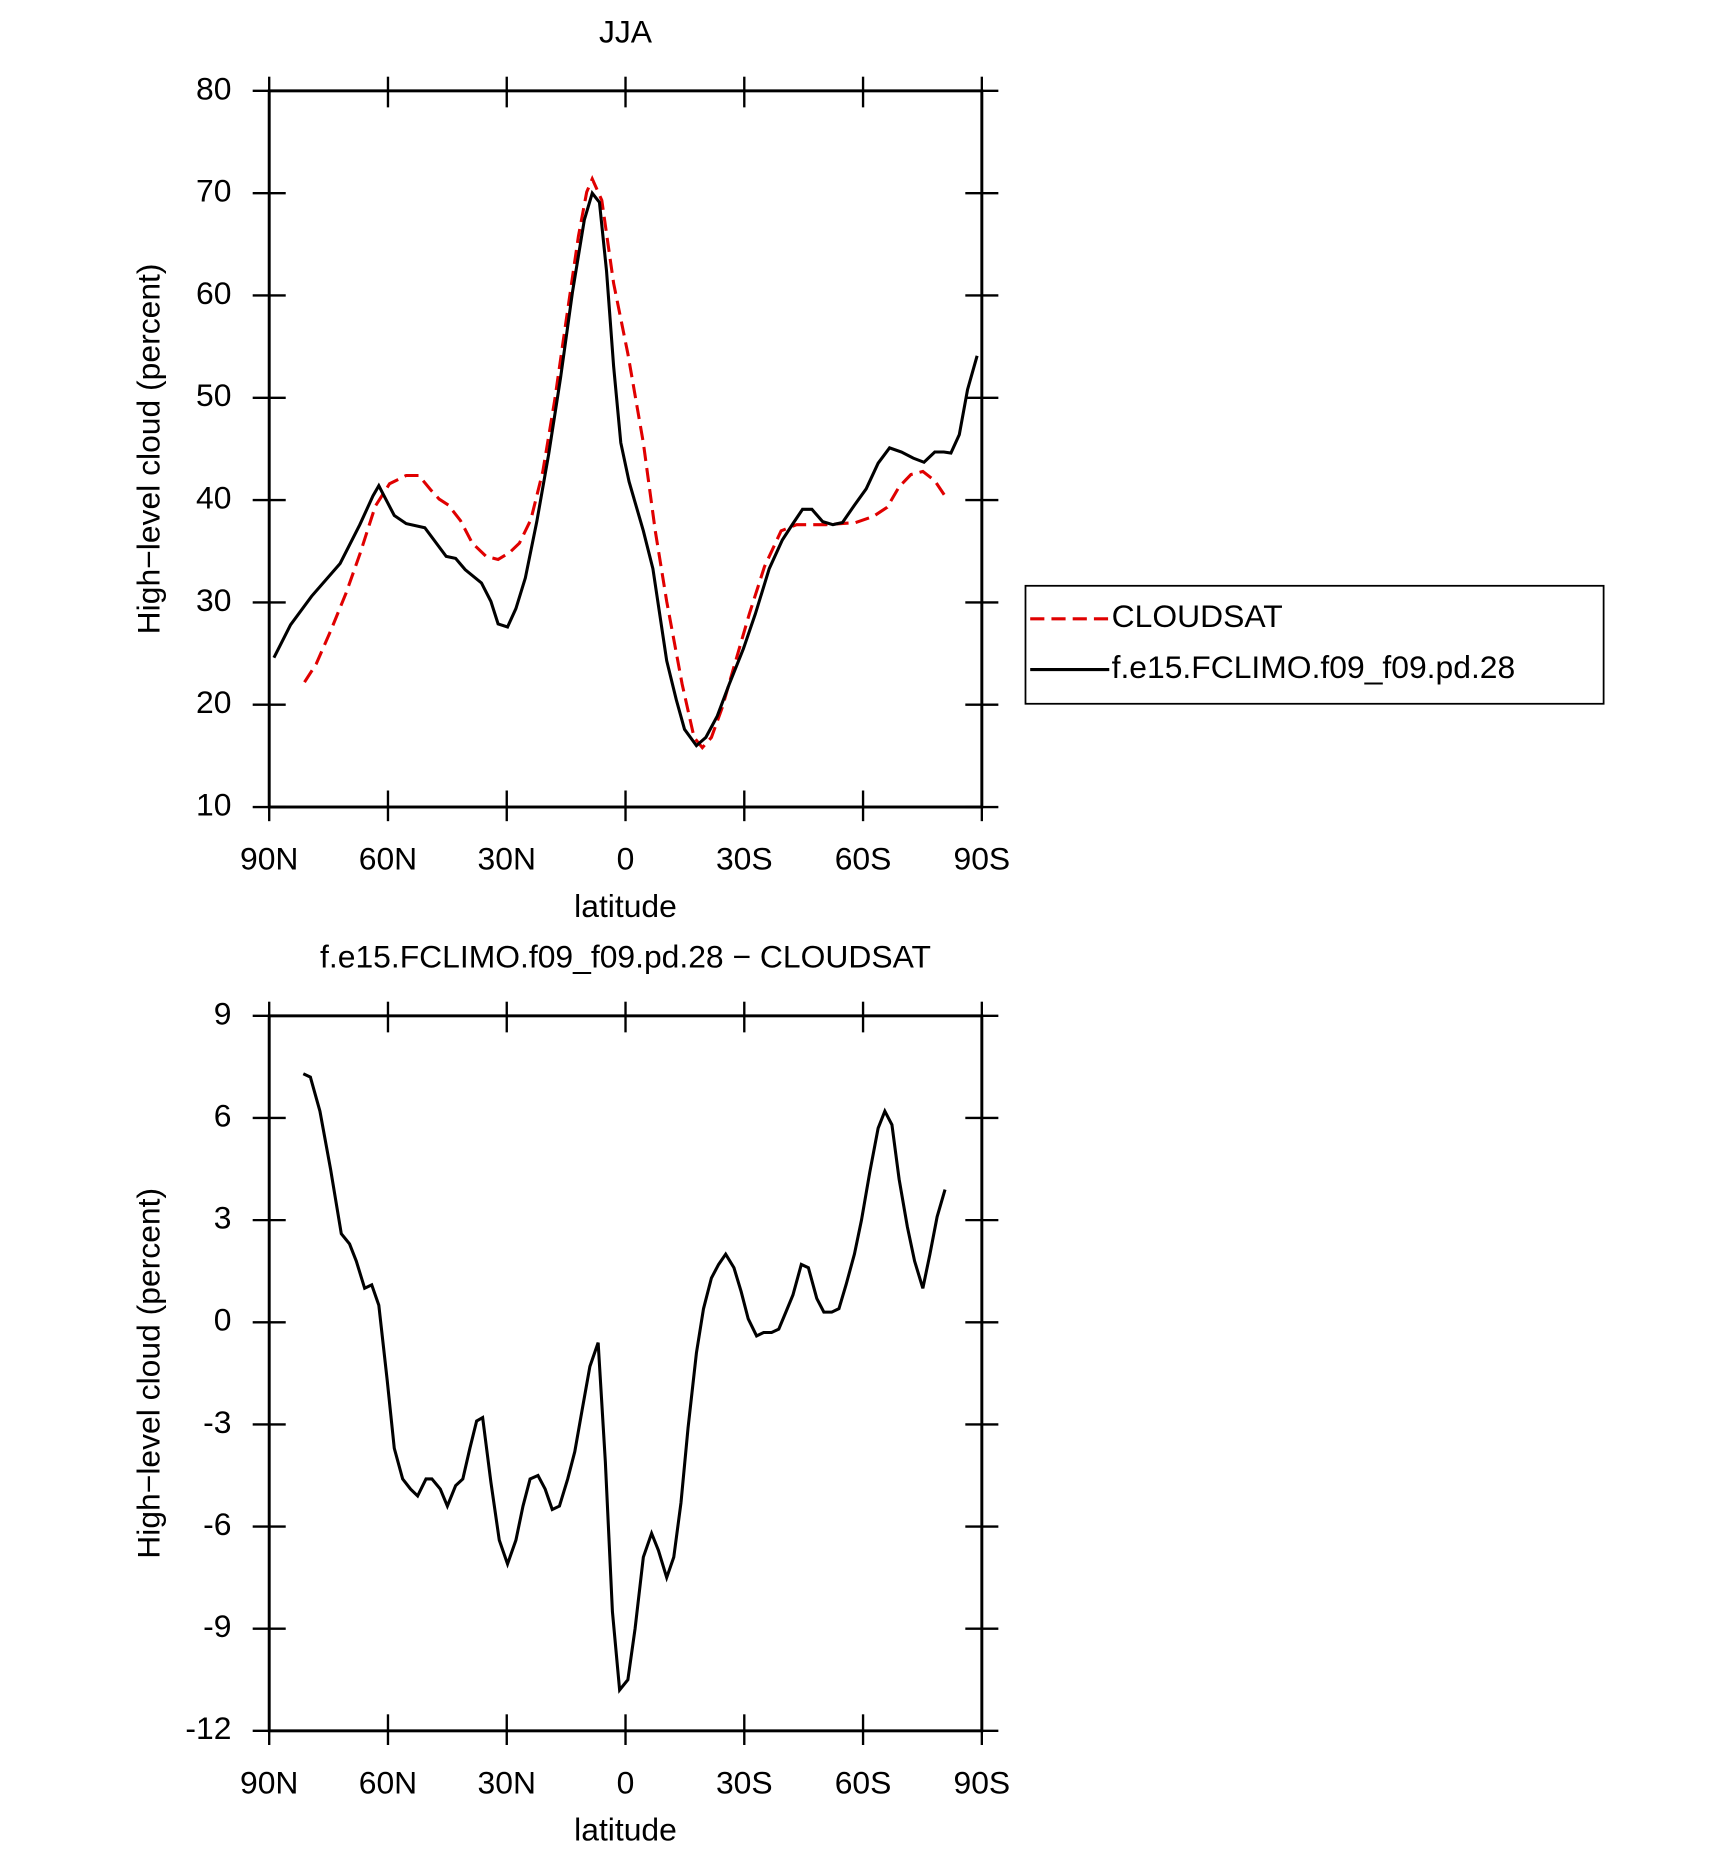 The image size is (1710, 1850). Describe the element at coordinates (223, 1013) in the screenshot. I see `y-tick-label: 9` at that location.